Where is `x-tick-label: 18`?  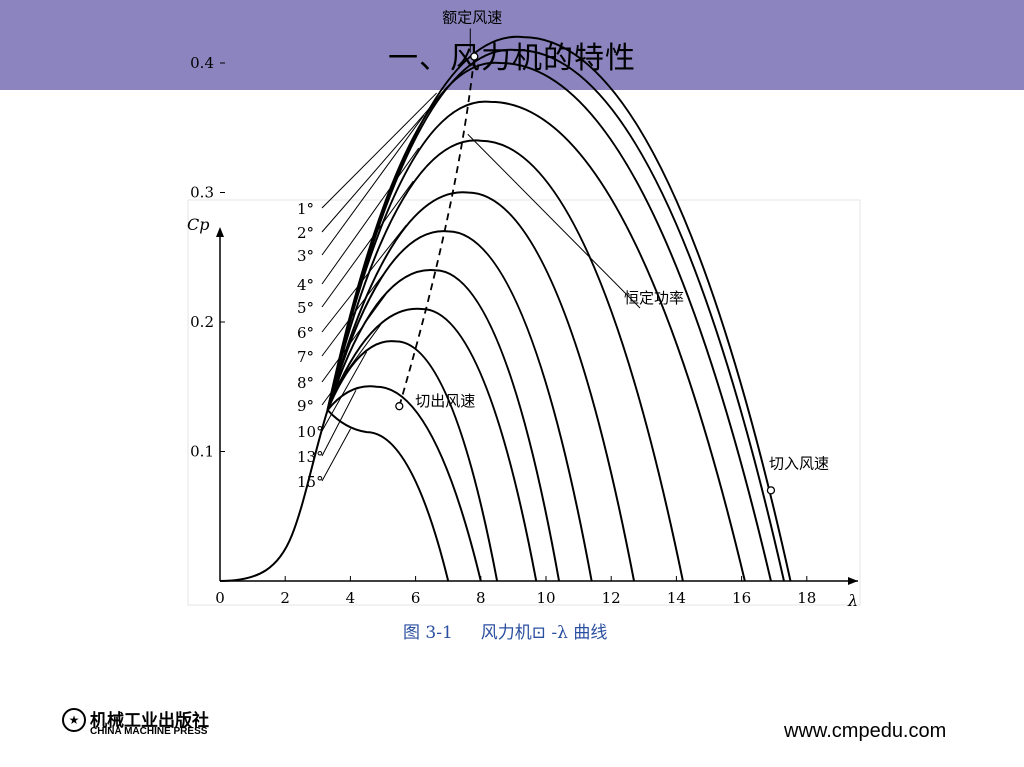
x-tick-label: 18 is located at coordinates (806, 598).